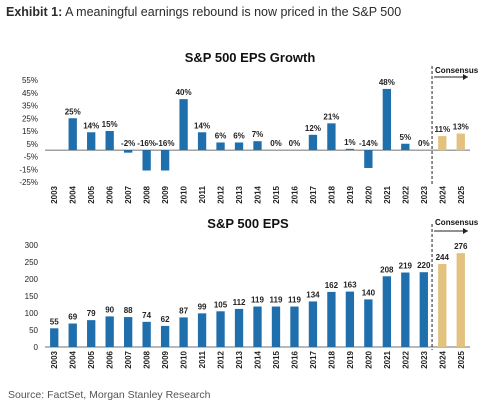 The image size is (500, 410). I want to click on x-tick-label: 2008, so click(147, 359).